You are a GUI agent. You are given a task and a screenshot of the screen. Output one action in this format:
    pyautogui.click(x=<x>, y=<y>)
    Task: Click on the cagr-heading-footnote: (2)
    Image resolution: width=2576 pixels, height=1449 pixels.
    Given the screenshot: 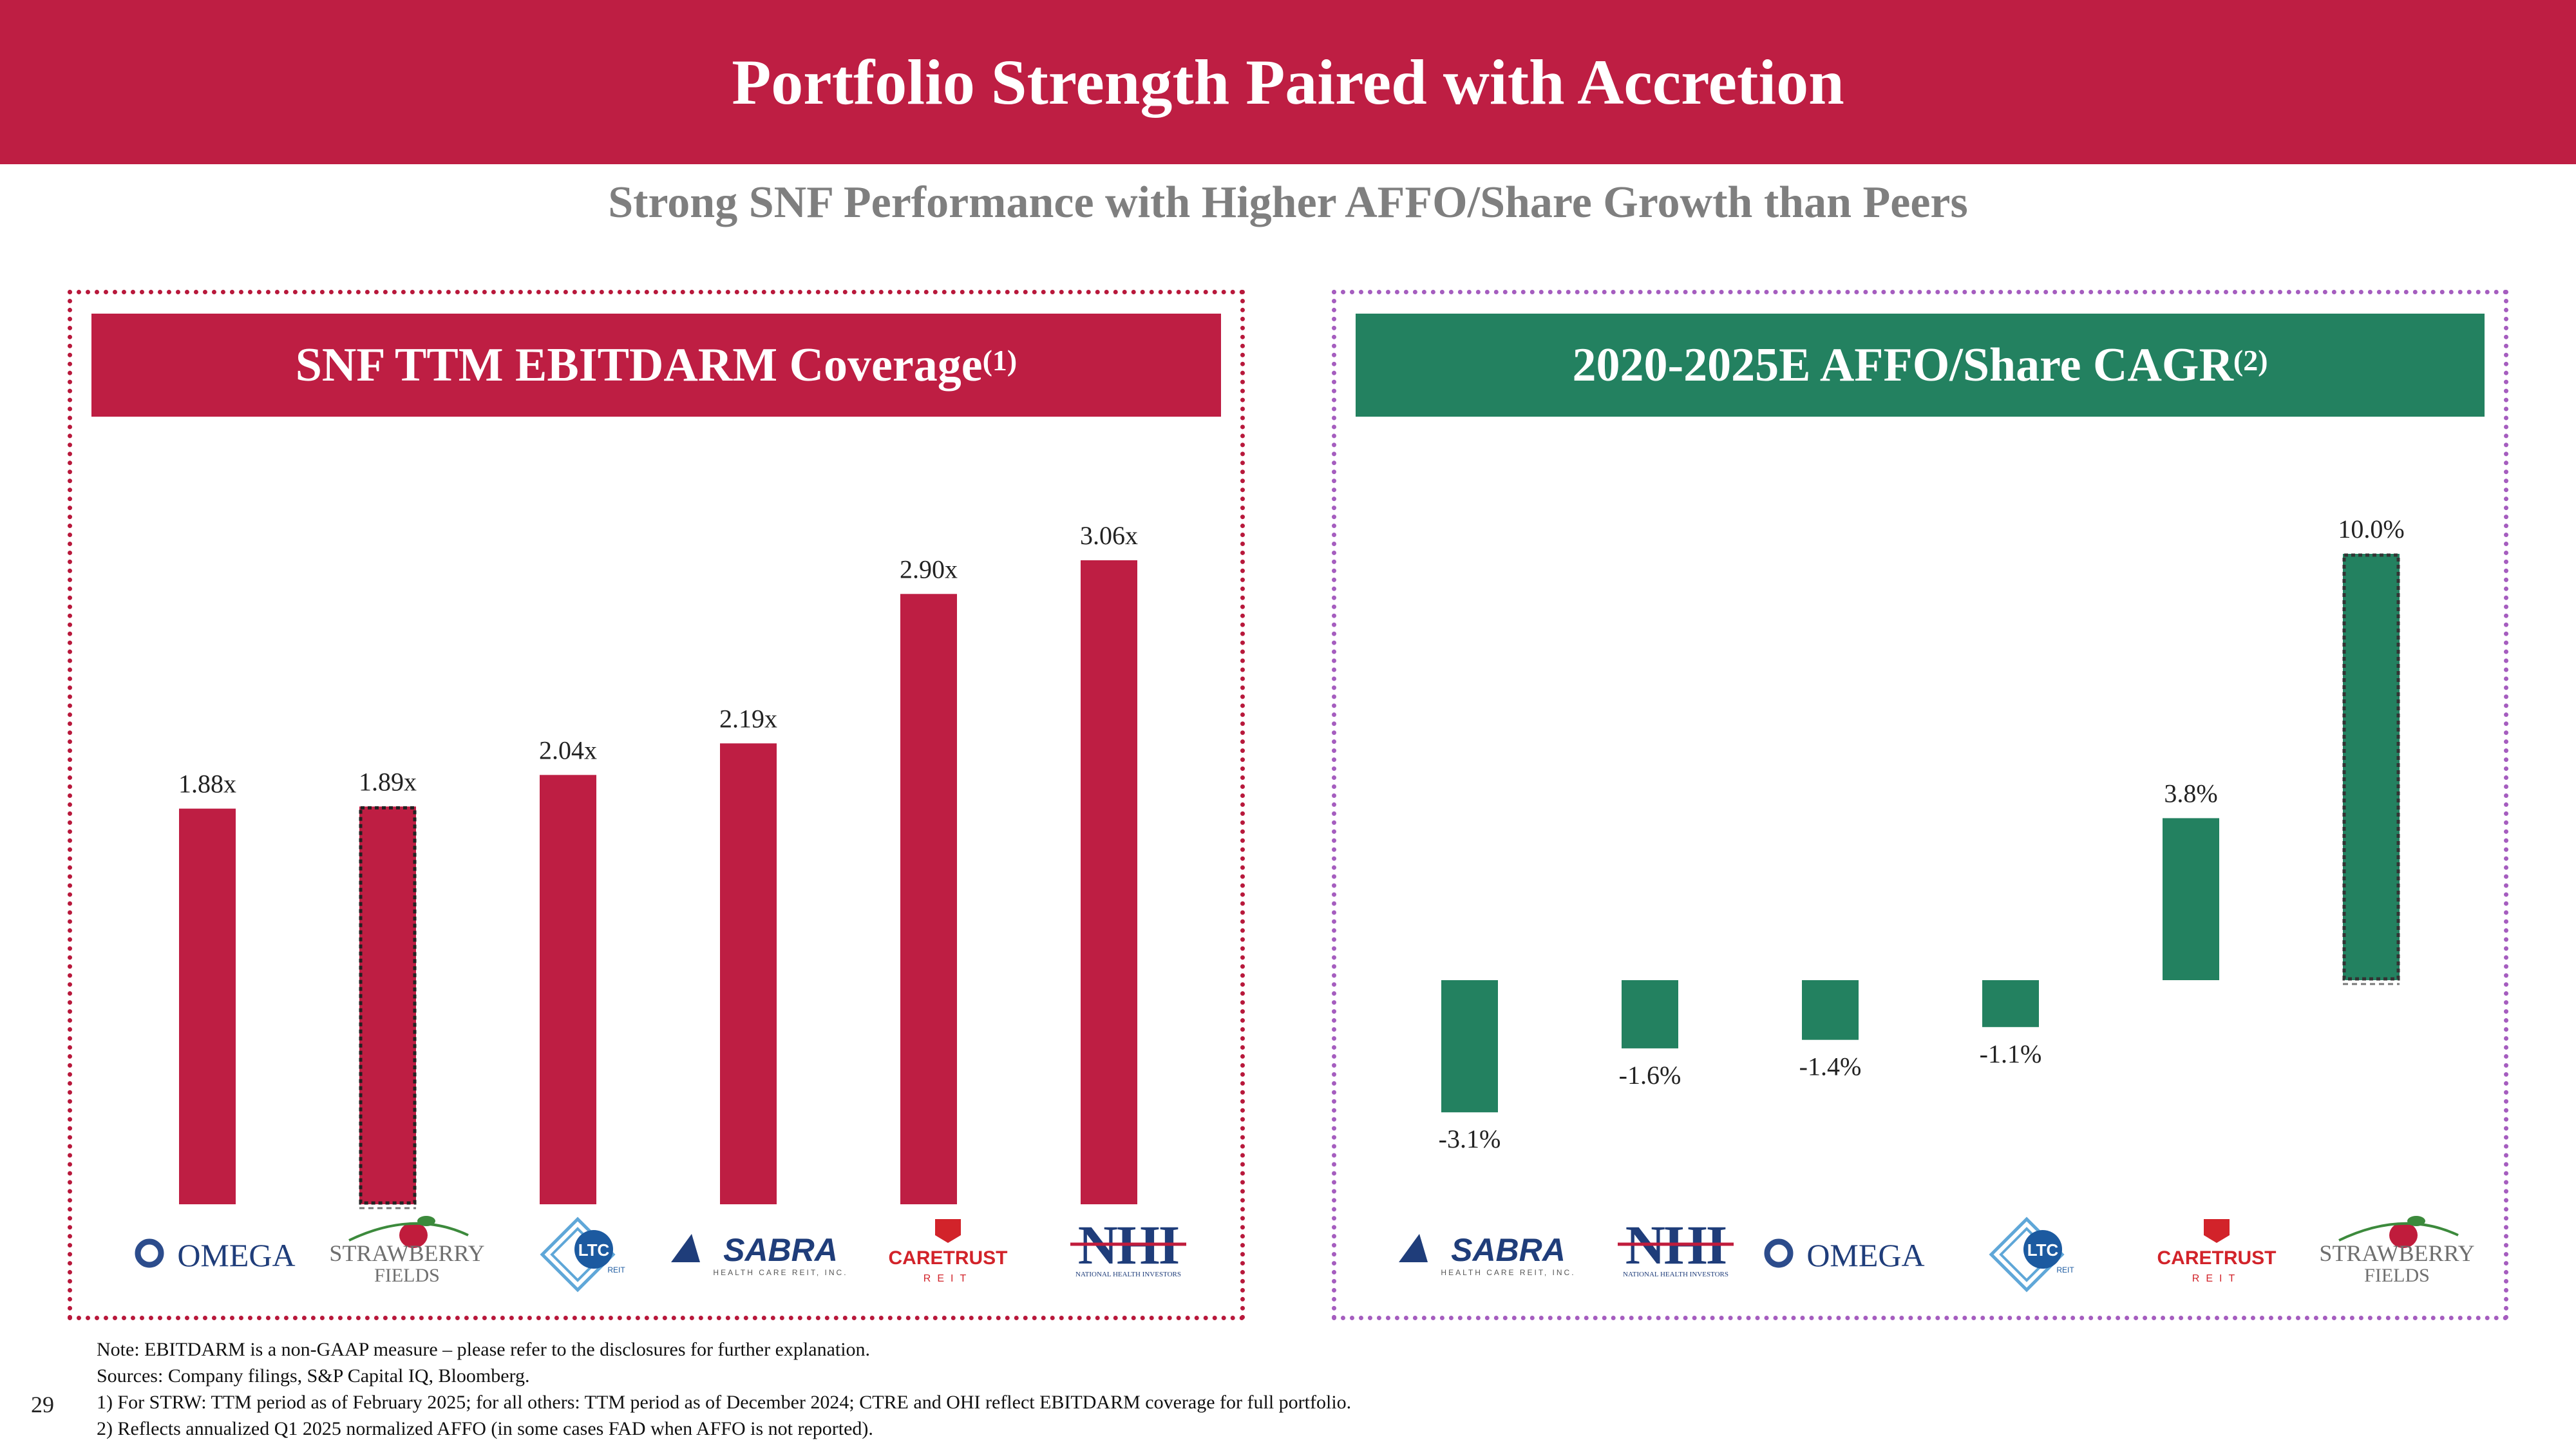 What is the action you would take?
    pyautogui.click(x=2250, y=360)
    